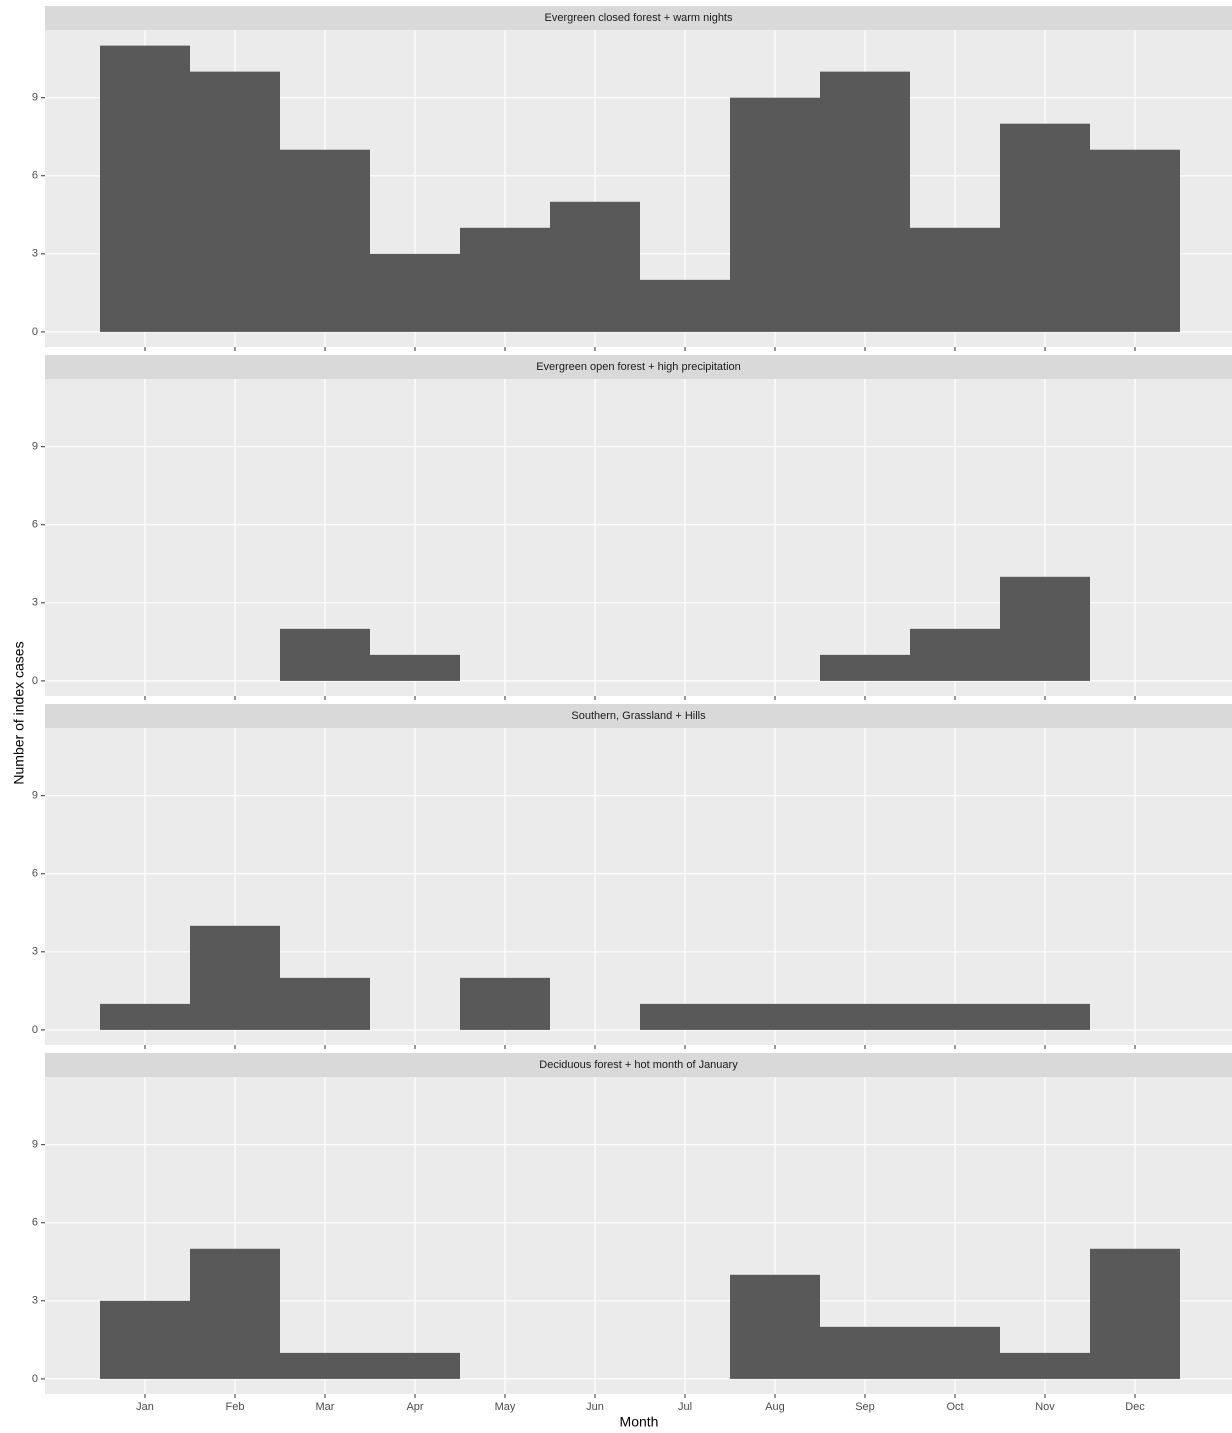 This screenshot has width=1232, height=1433. What do you see at coordinates (1135, 1407) in the screenshot?
I see `x-tick-label: Dec` at bounding box center [1135, 1407].